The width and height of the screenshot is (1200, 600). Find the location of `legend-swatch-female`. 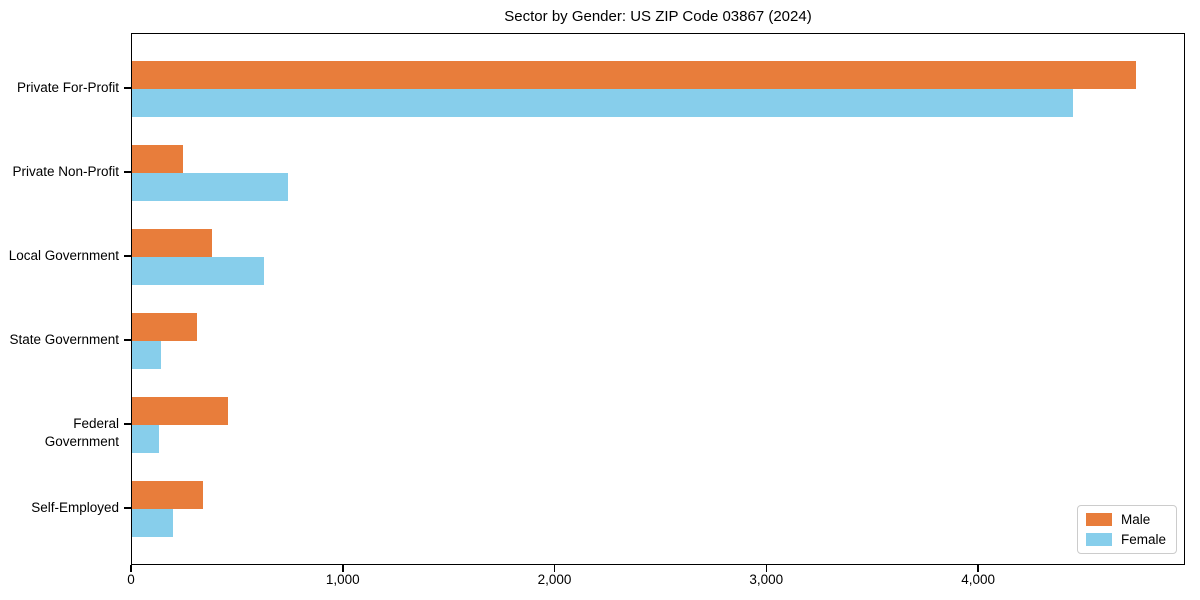

legend-swatch-female is located at coordinates (1098, 539).